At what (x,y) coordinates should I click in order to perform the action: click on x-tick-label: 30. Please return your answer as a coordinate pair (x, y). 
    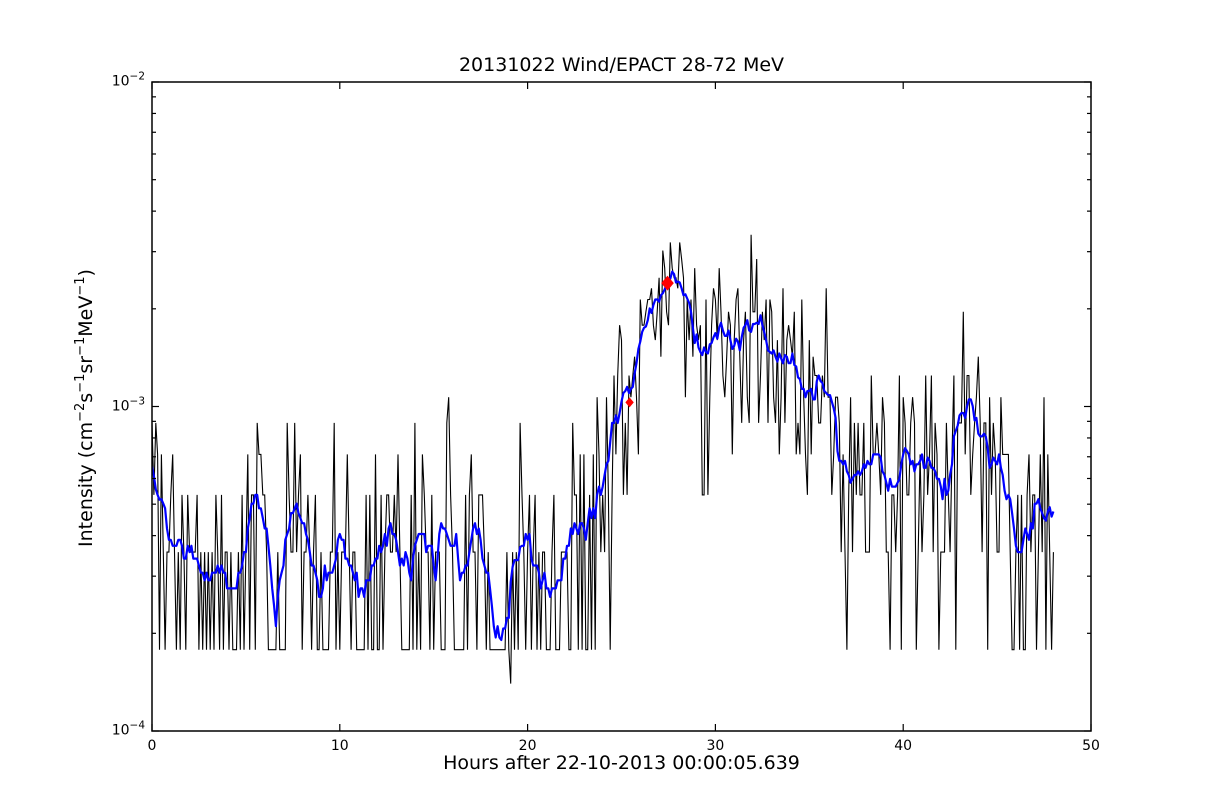
    Looking at the image, I should click on (715, 746).